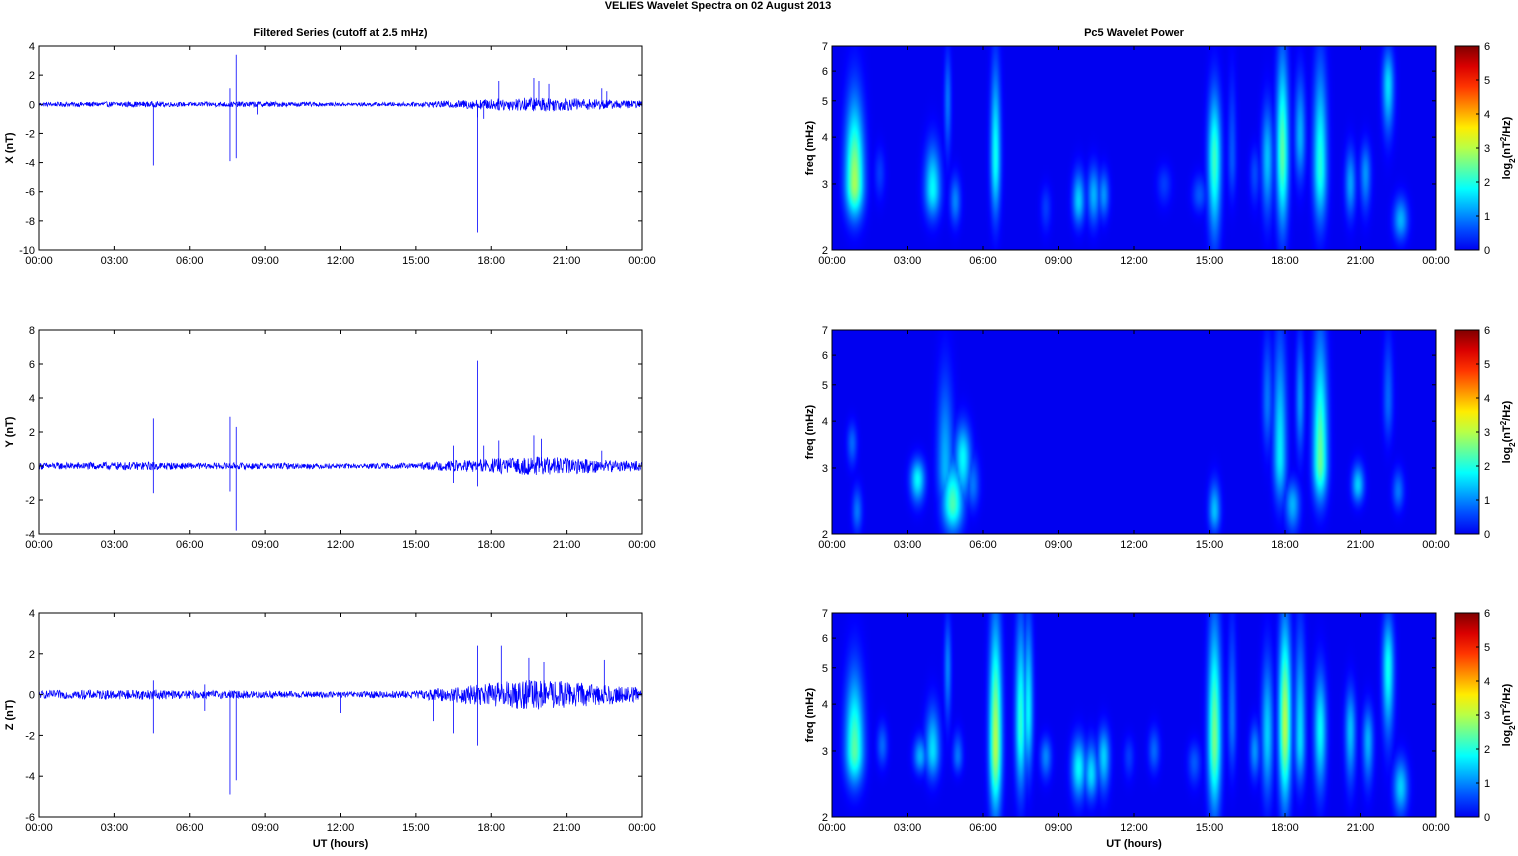  I want to click on filtered-x-ytick-label: 0, so click(32, 105).